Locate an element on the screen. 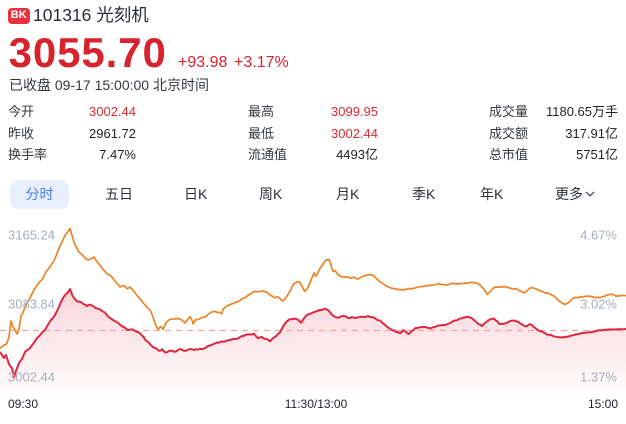 The width and height of the screenshot is (626, 424). svg-text: 3165.24 is located at coordinates (31, 235).